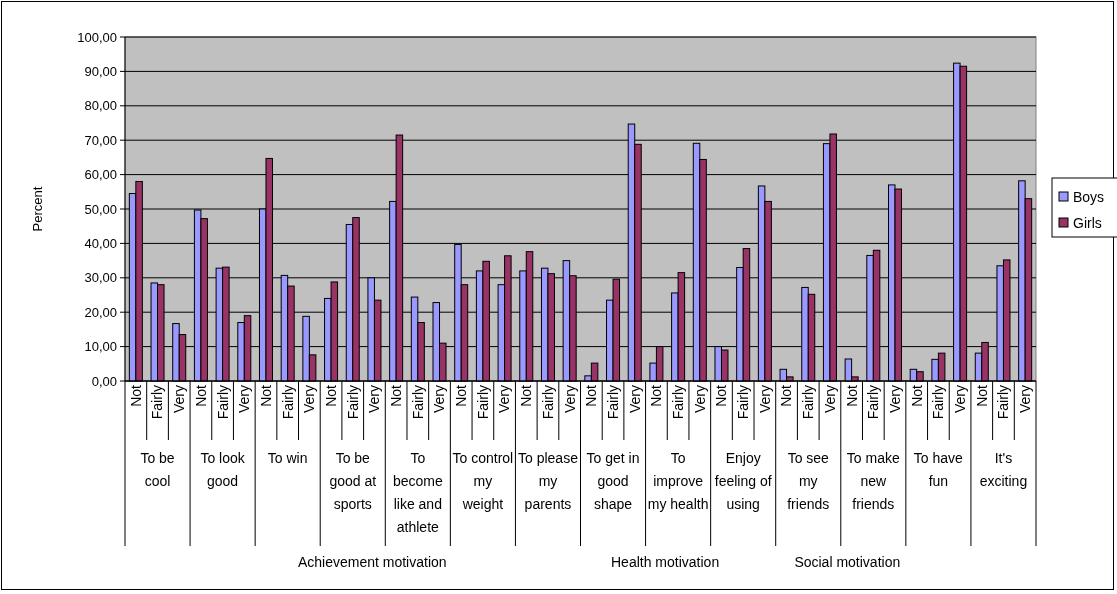 The width and height of the screenshot is (1117, 594). What do you see at coordinates (743, 481) in the screenshot?
I see `text: Enjoy feeling of using` at bounding box center [743, 481].